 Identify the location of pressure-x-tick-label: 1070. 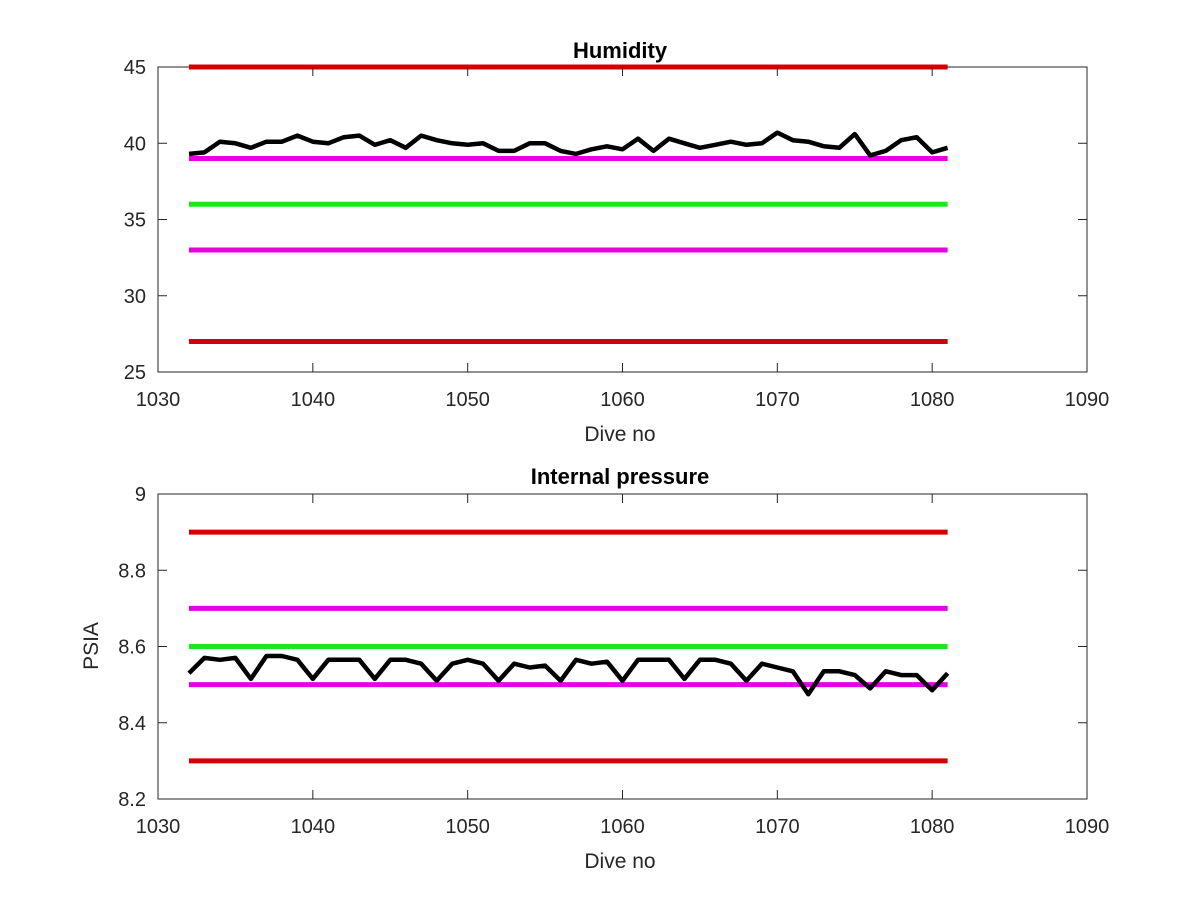
(777, 827).